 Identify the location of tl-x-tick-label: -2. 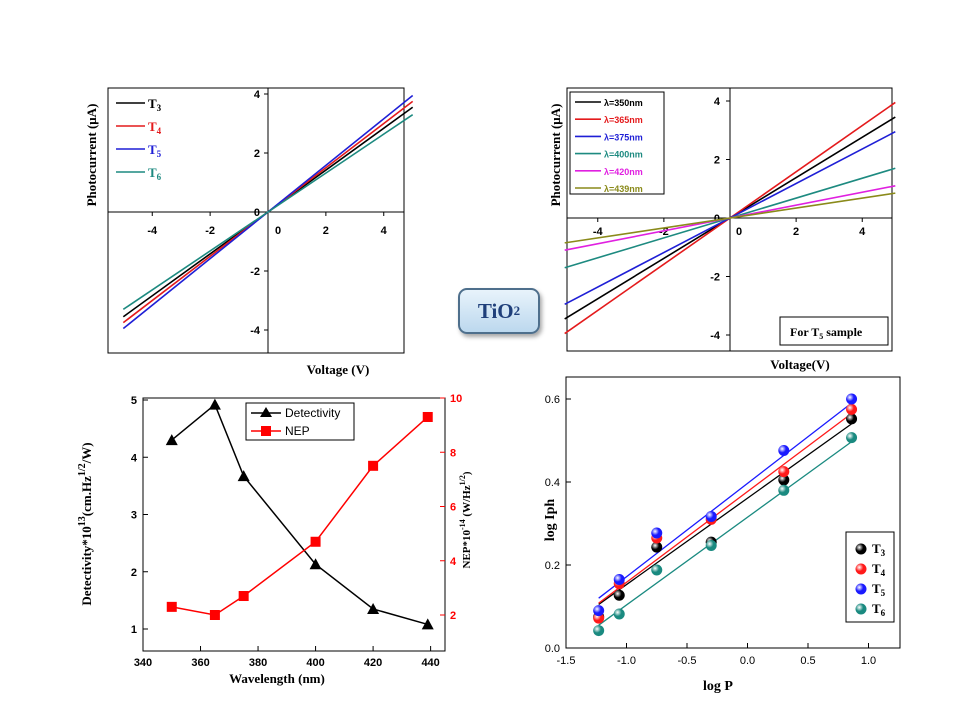
(210, 231).